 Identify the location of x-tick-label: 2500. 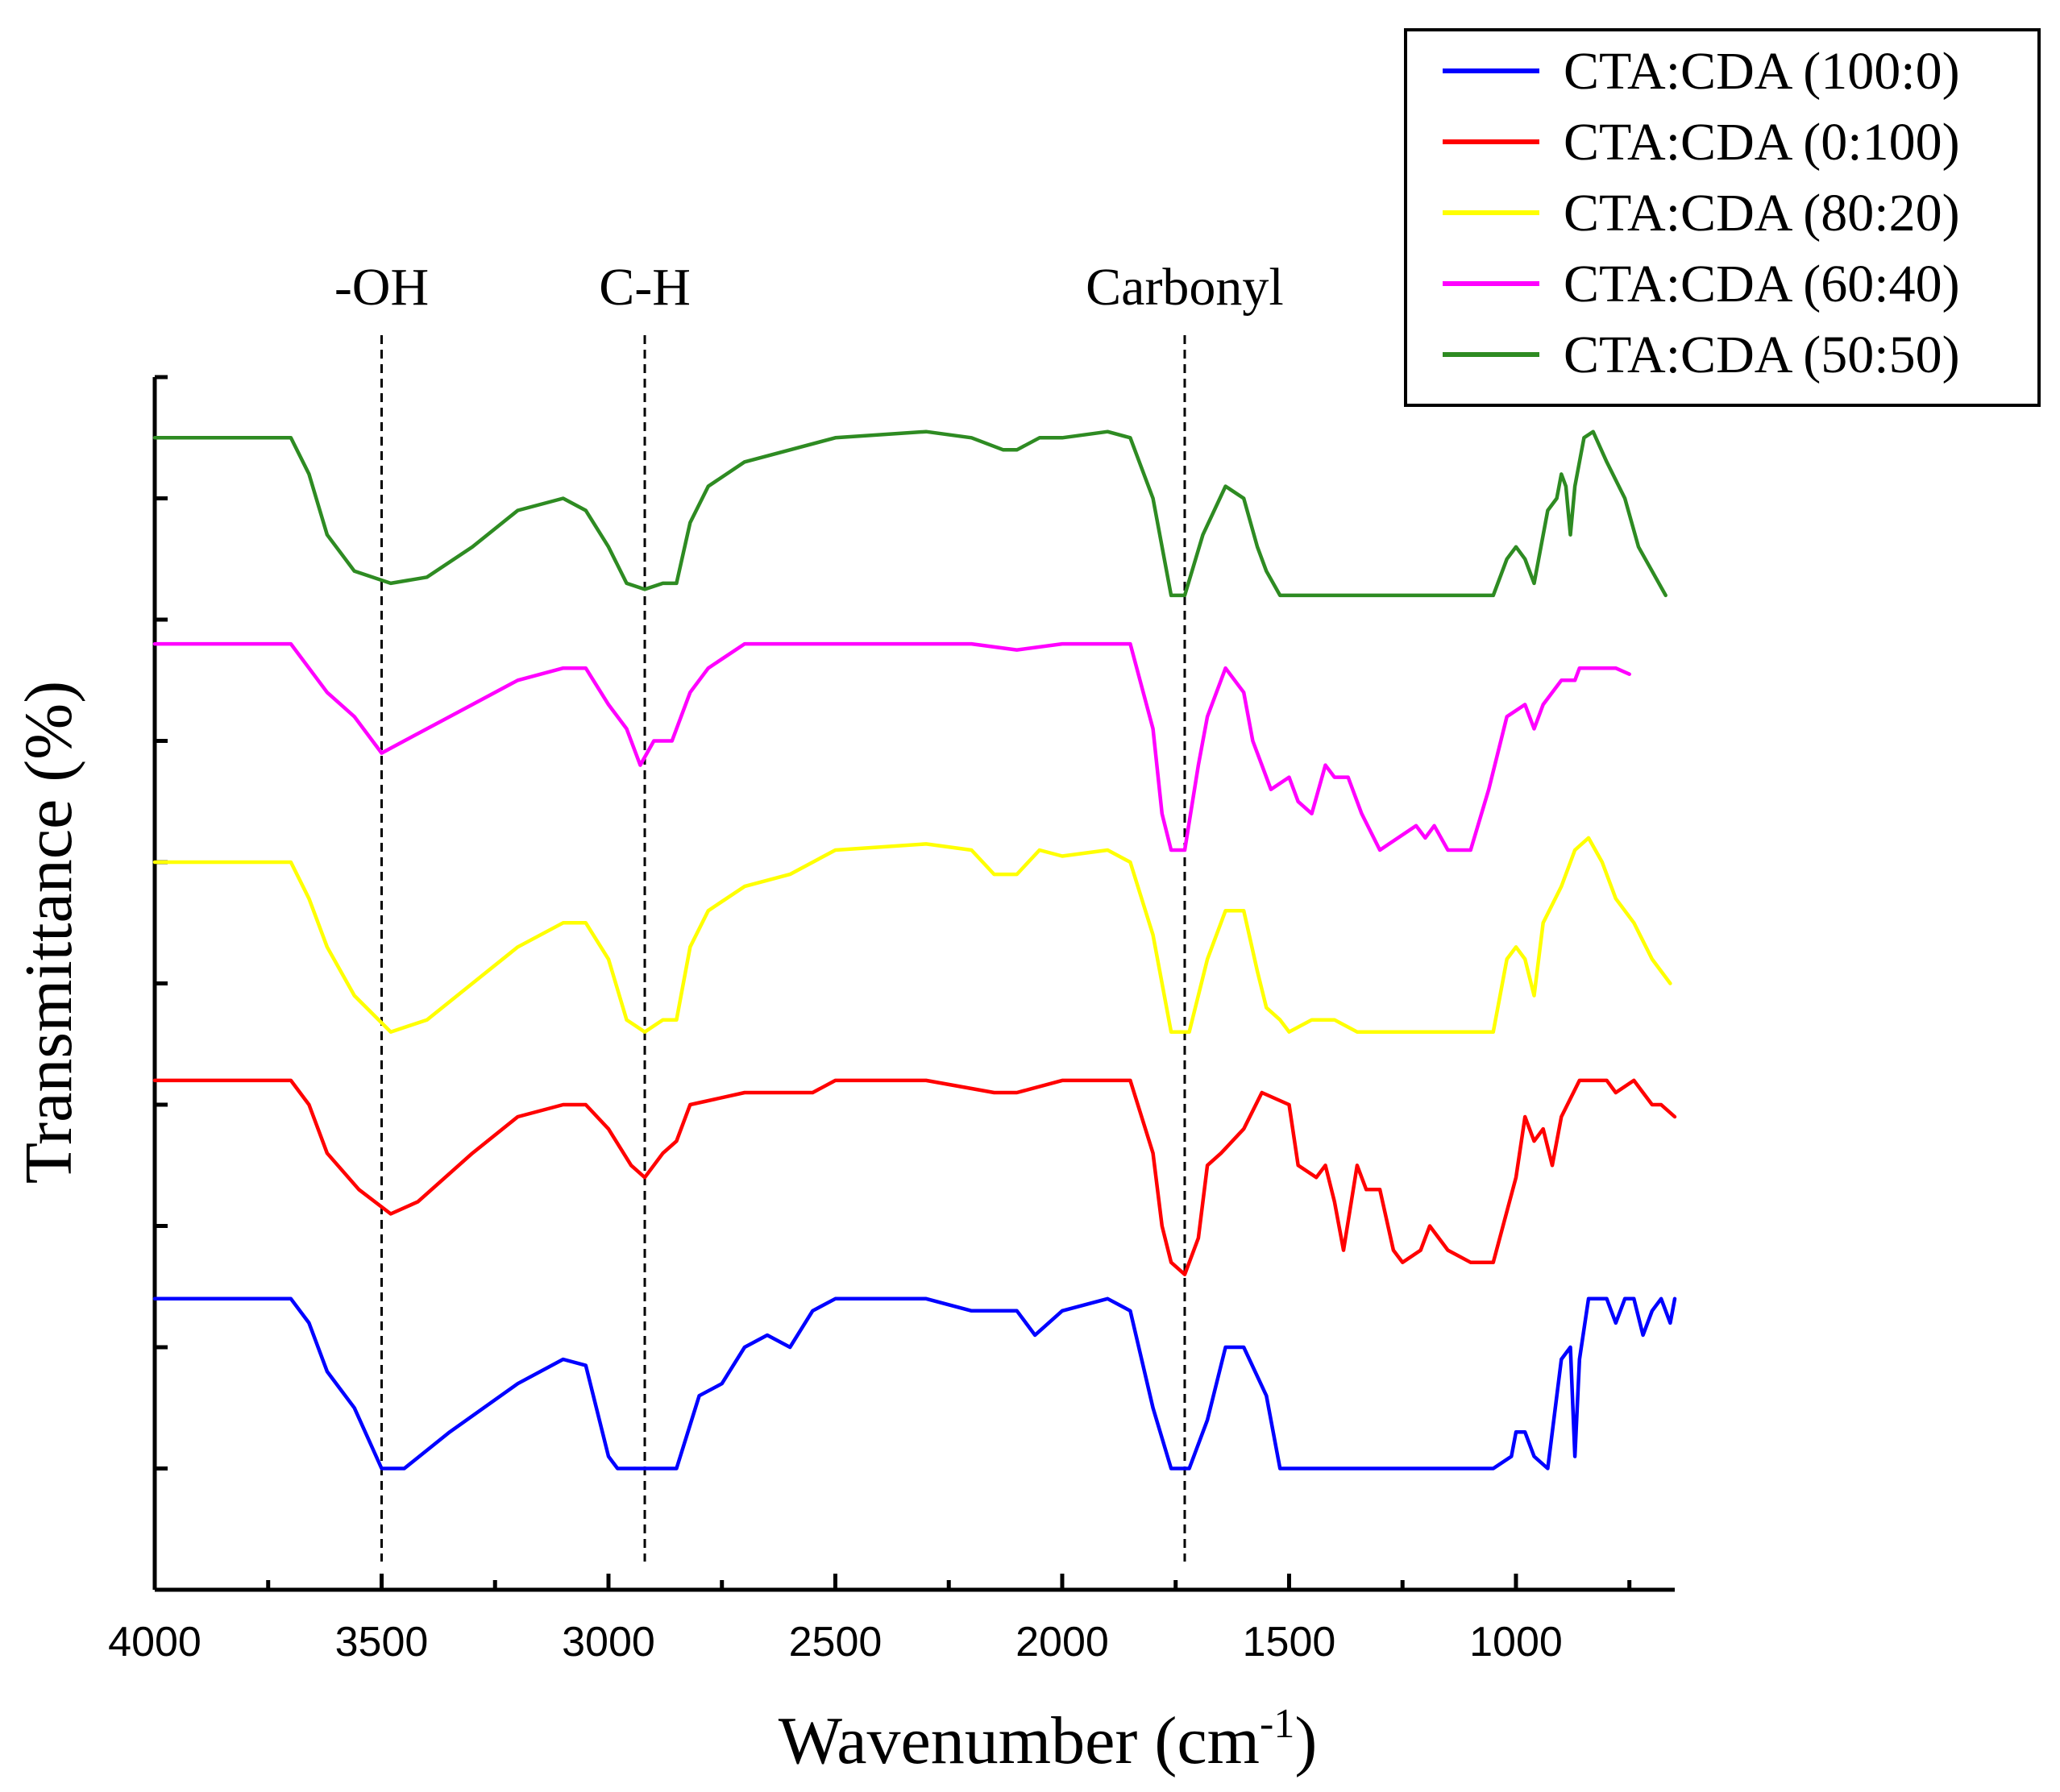
(836, 1642).